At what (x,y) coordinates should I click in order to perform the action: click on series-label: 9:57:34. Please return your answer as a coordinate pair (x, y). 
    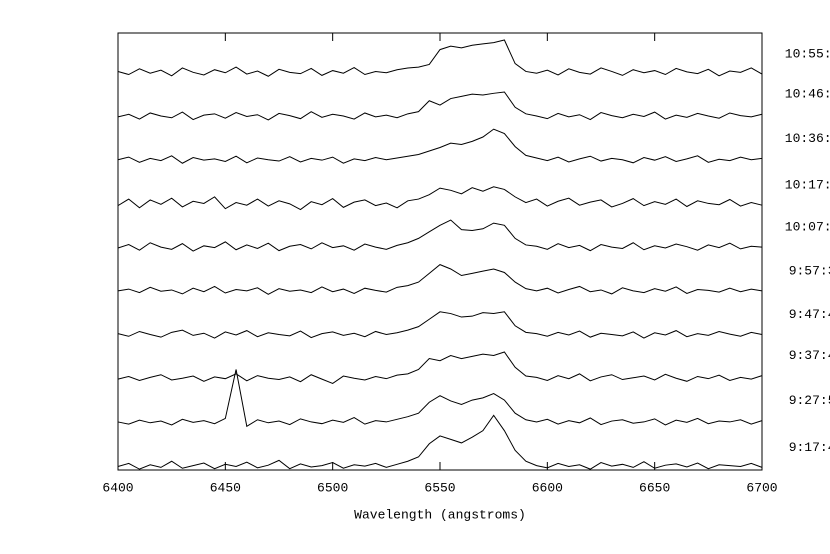
    Looking at the image, I should click on (809, 270).